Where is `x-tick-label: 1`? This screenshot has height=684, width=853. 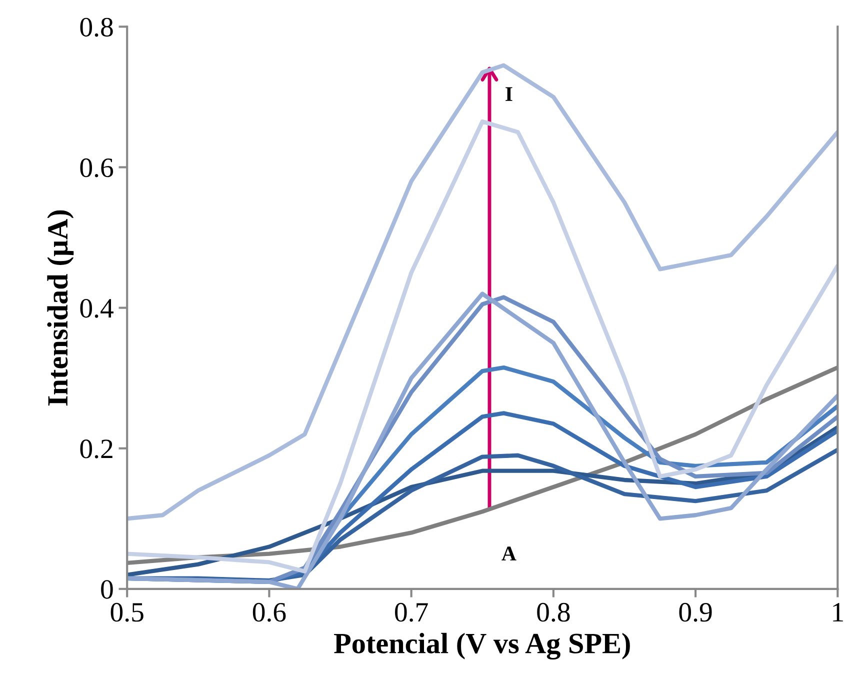
x-tick-label: 1 is located at coordinates (838, 612).